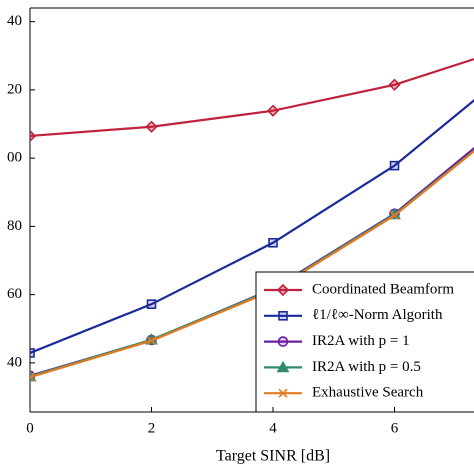  What do you see at coordinates (30, 428) in the screenshot?
I see `x-tick-label: 0` at bounding box center [30, 428].